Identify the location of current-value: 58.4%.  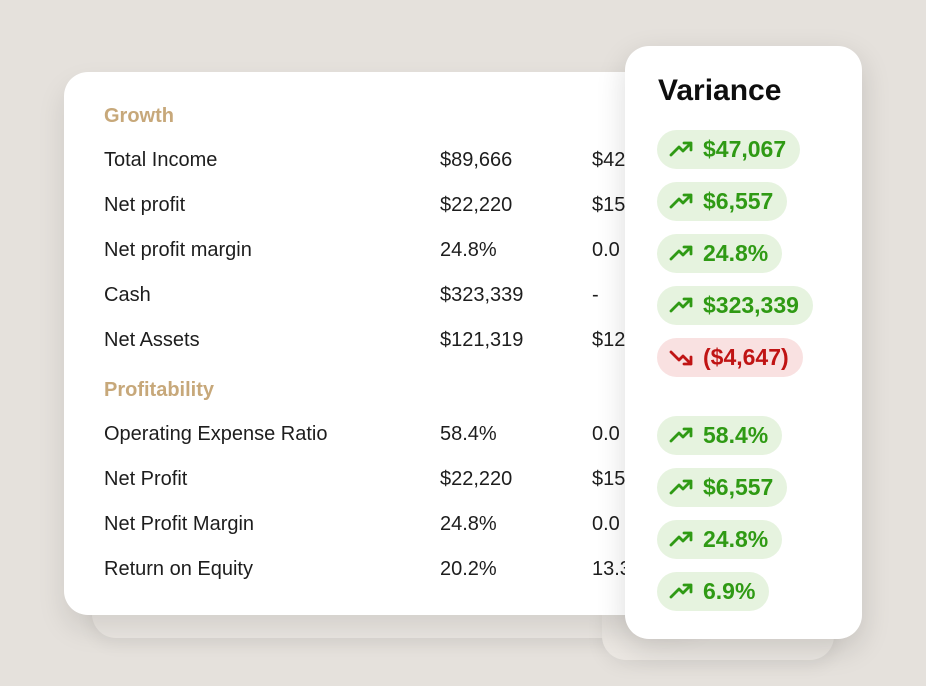
(468, 434).